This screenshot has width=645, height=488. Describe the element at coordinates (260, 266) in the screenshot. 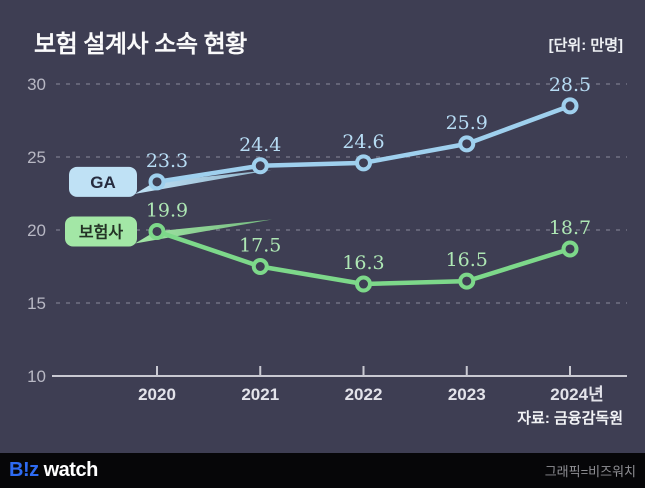

I see `data-point-보험사-2021` at that location.